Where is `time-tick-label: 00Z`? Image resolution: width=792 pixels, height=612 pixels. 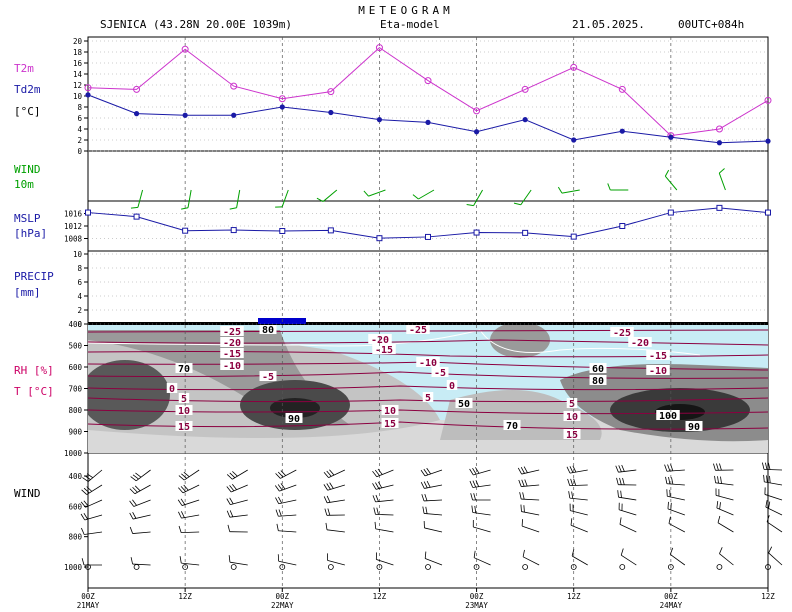
time-tick-label: 00Z is located at coordinates (671, 596).